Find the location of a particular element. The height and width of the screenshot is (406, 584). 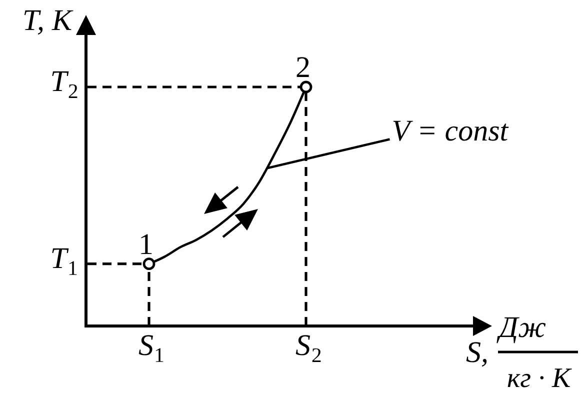

annotation: V = const is located at coordinates (450, 131).